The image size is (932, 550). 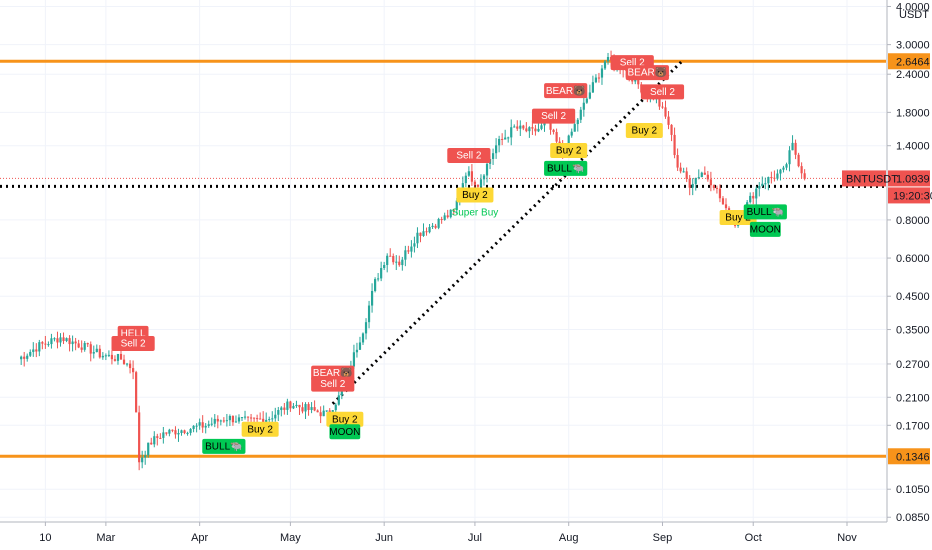 What do you see at coordinates (913, 297) in the screenshot?
I see `price-tick-label: 0.4500` at bounding box center [913, 297].